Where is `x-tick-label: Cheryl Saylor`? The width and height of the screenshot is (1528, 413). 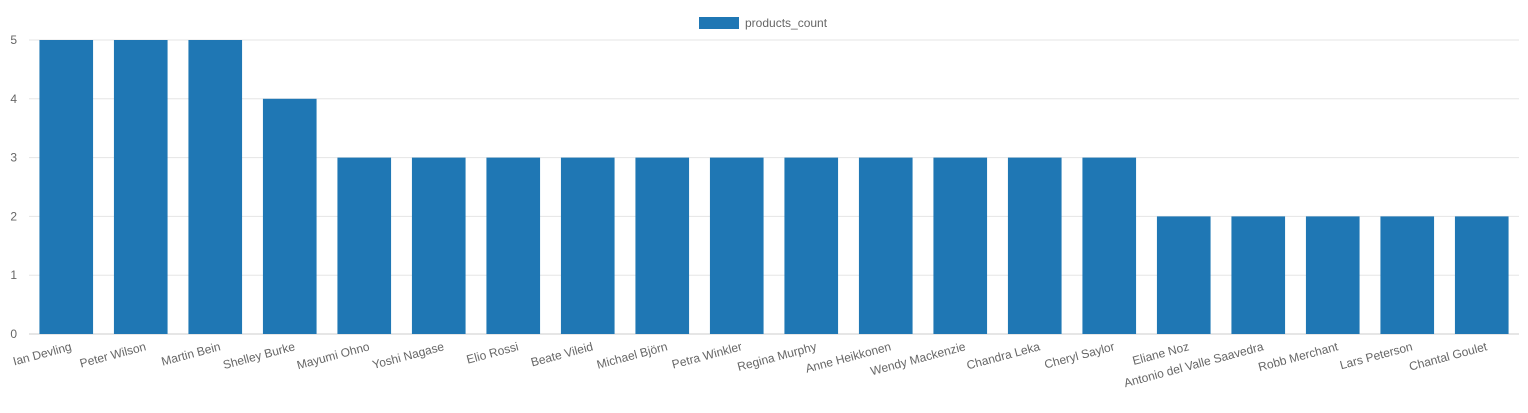 x-tick-label: Cheryl Saylor is located at coordinates (1079, 355).